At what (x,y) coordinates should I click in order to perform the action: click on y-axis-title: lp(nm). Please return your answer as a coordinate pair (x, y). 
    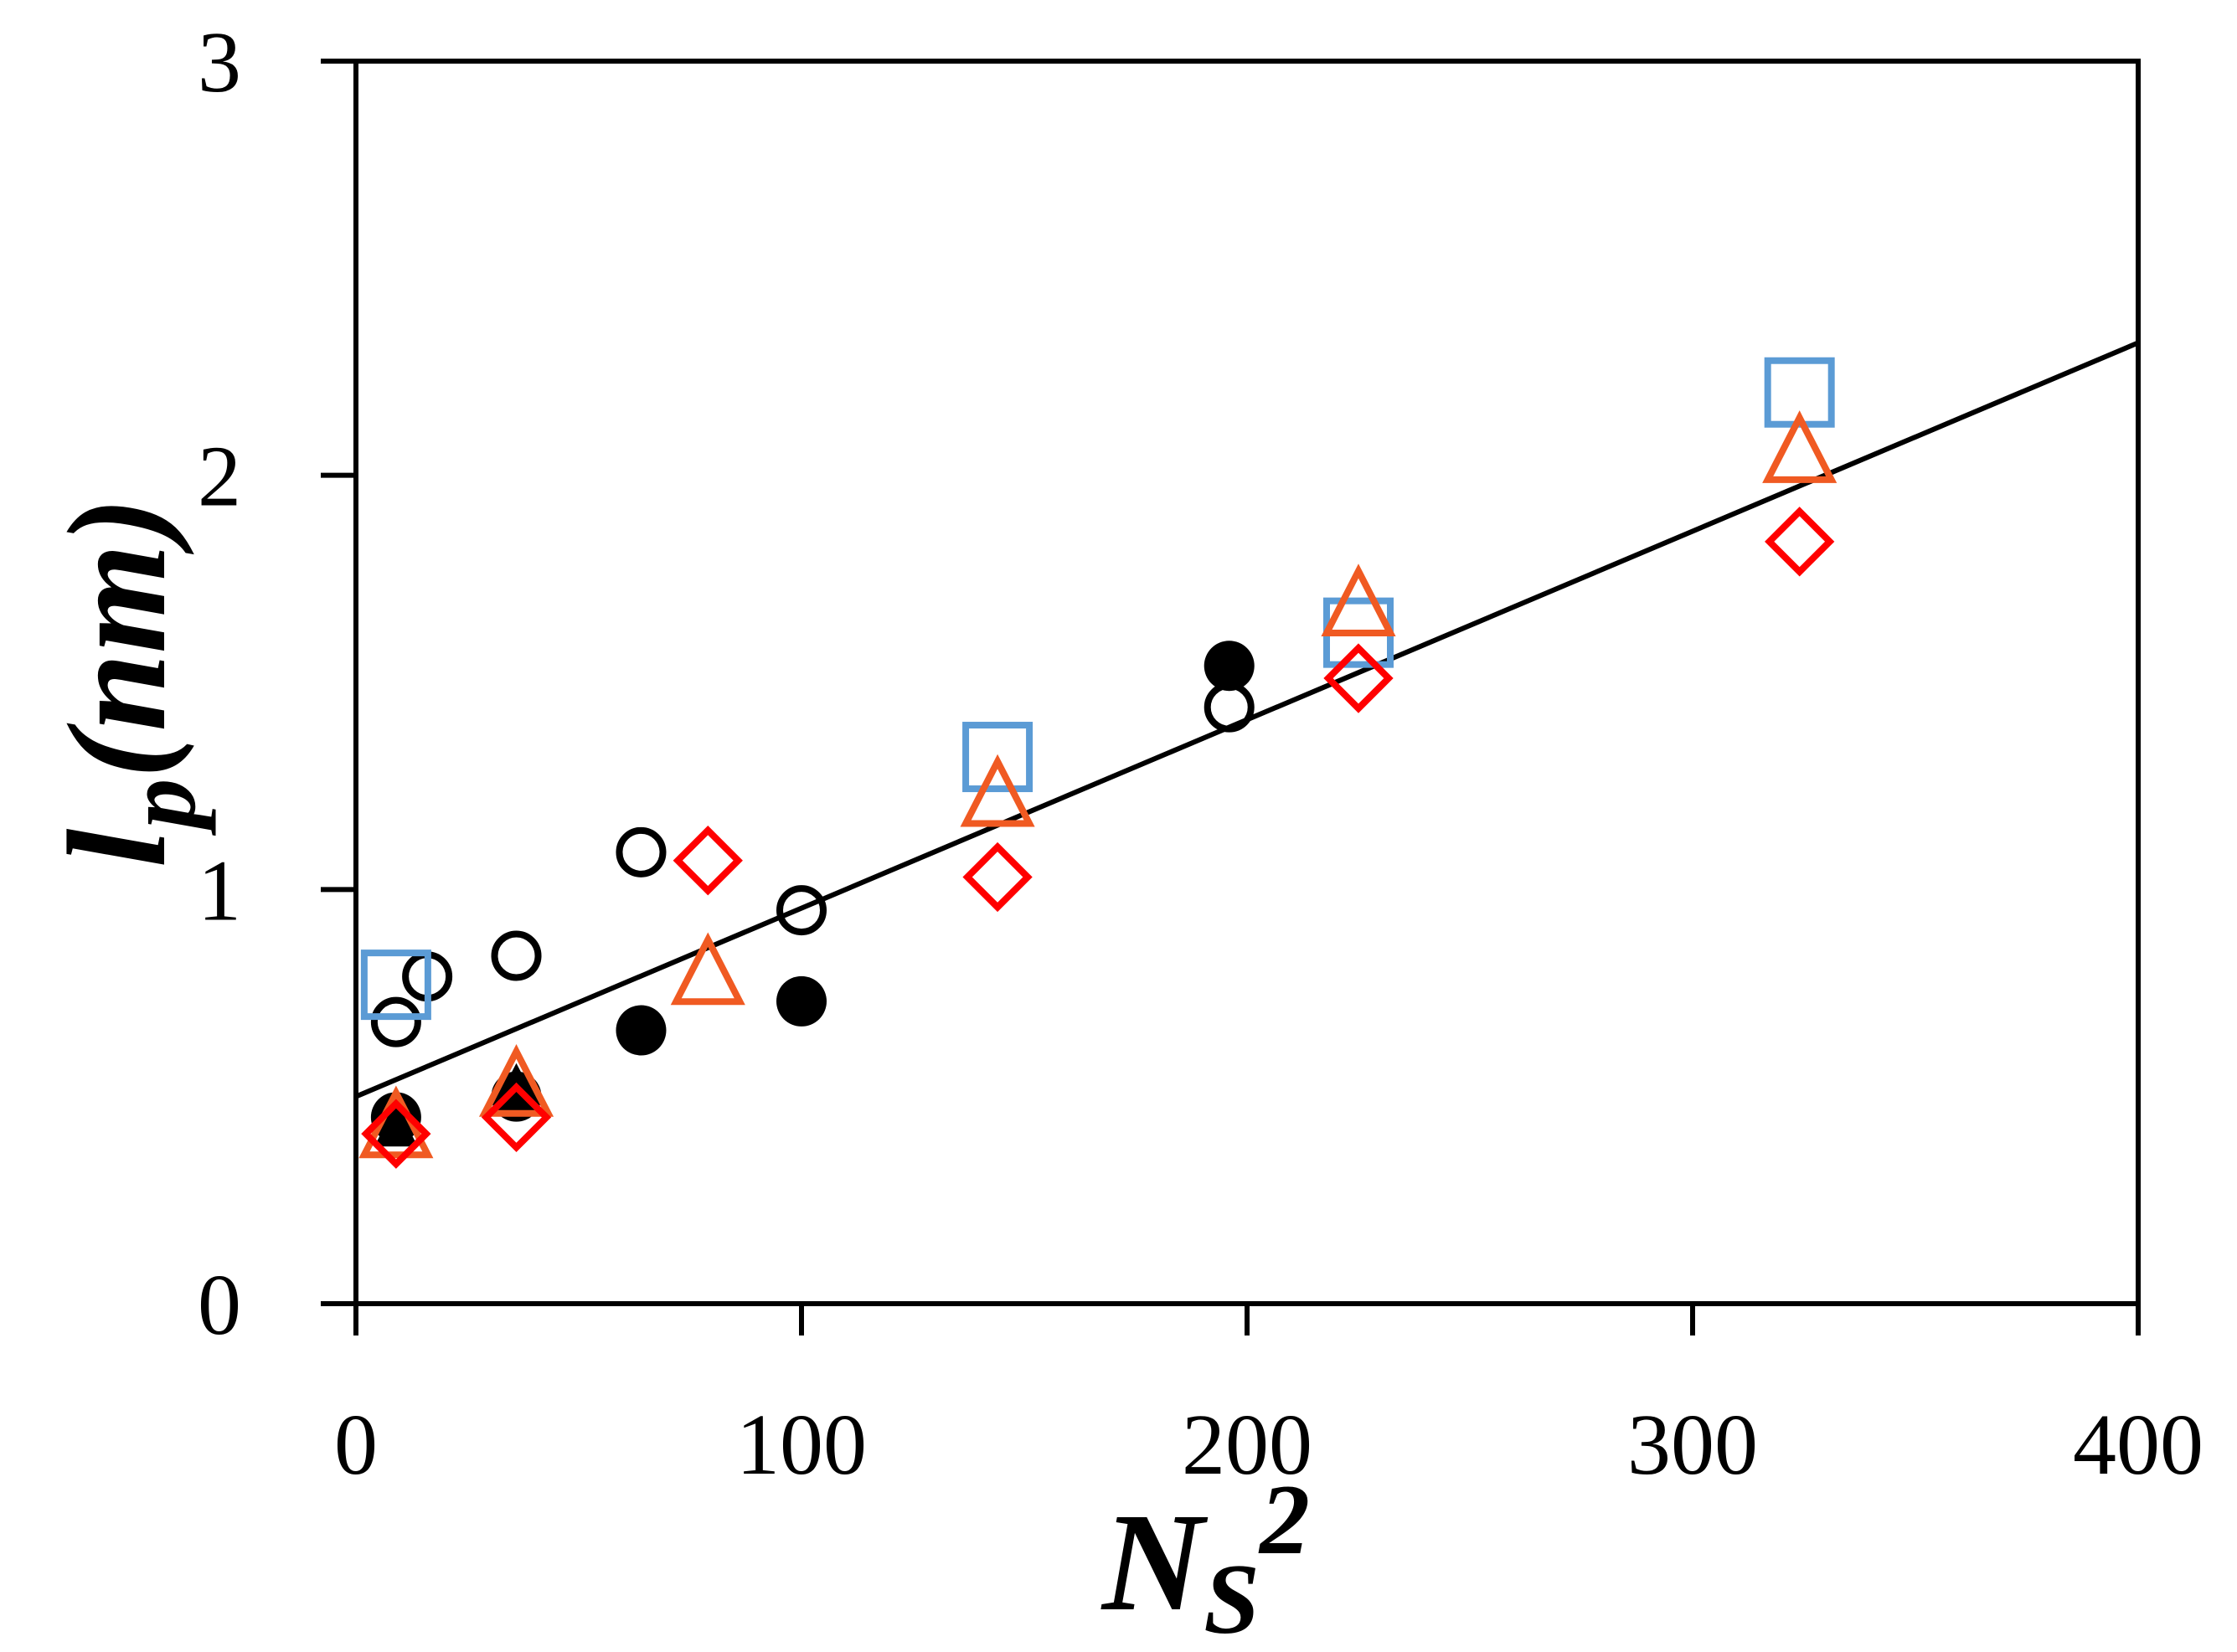
    Looking at the image, I should click on (128, 682).